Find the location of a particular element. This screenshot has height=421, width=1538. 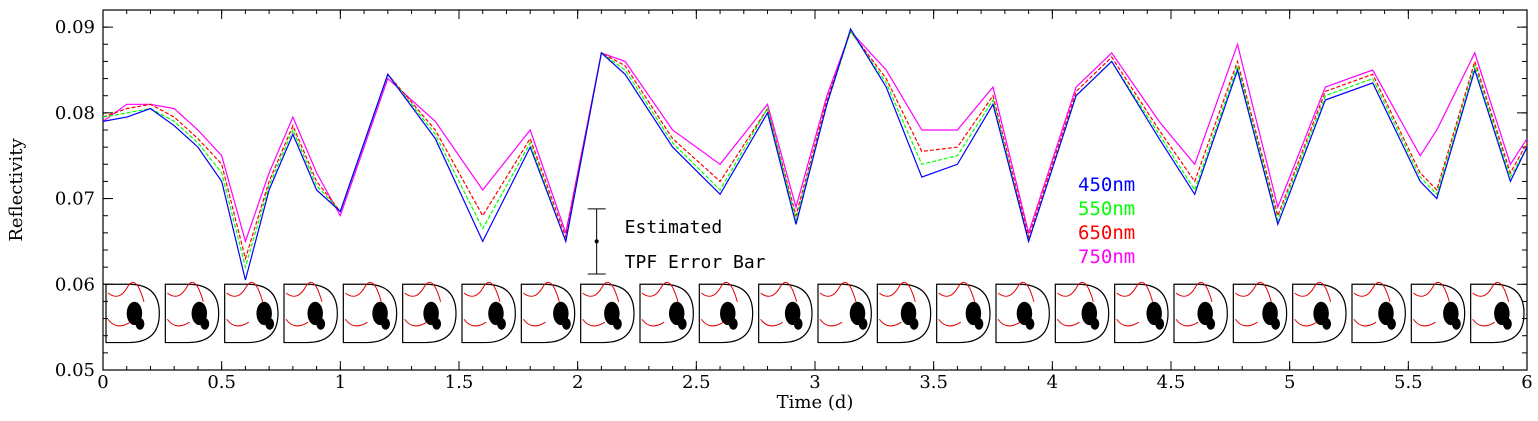

error-bar-annotation: Estimated TPF Error Bar is located at coordinates (676, 241).